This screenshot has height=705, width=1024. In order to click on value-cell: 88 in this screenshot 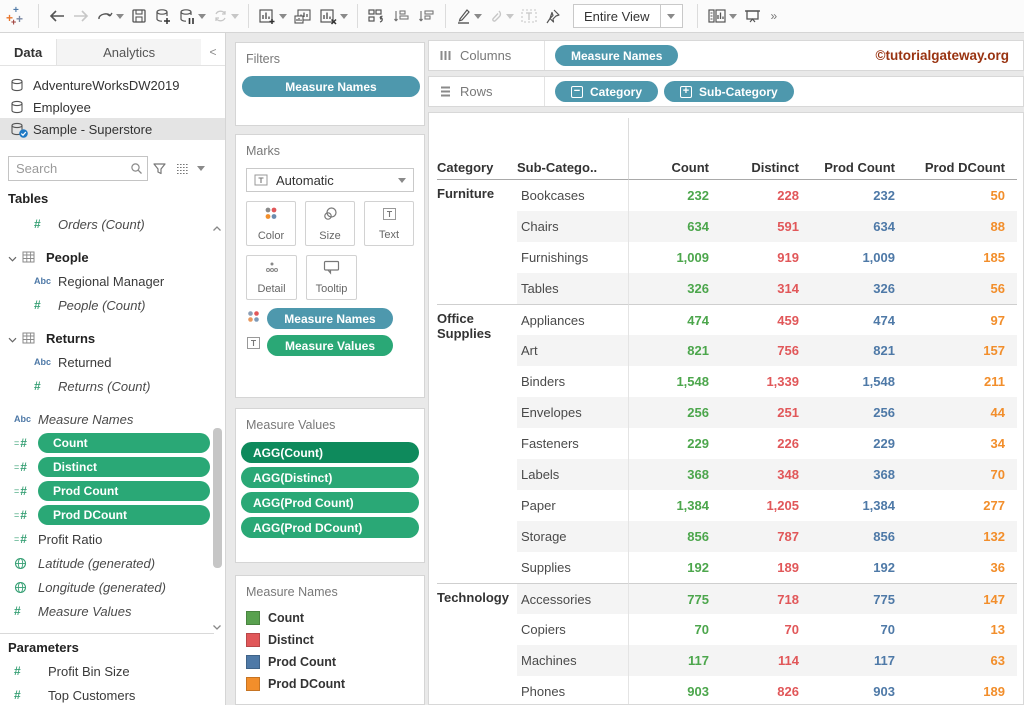, I will do `click(962, 226)`.